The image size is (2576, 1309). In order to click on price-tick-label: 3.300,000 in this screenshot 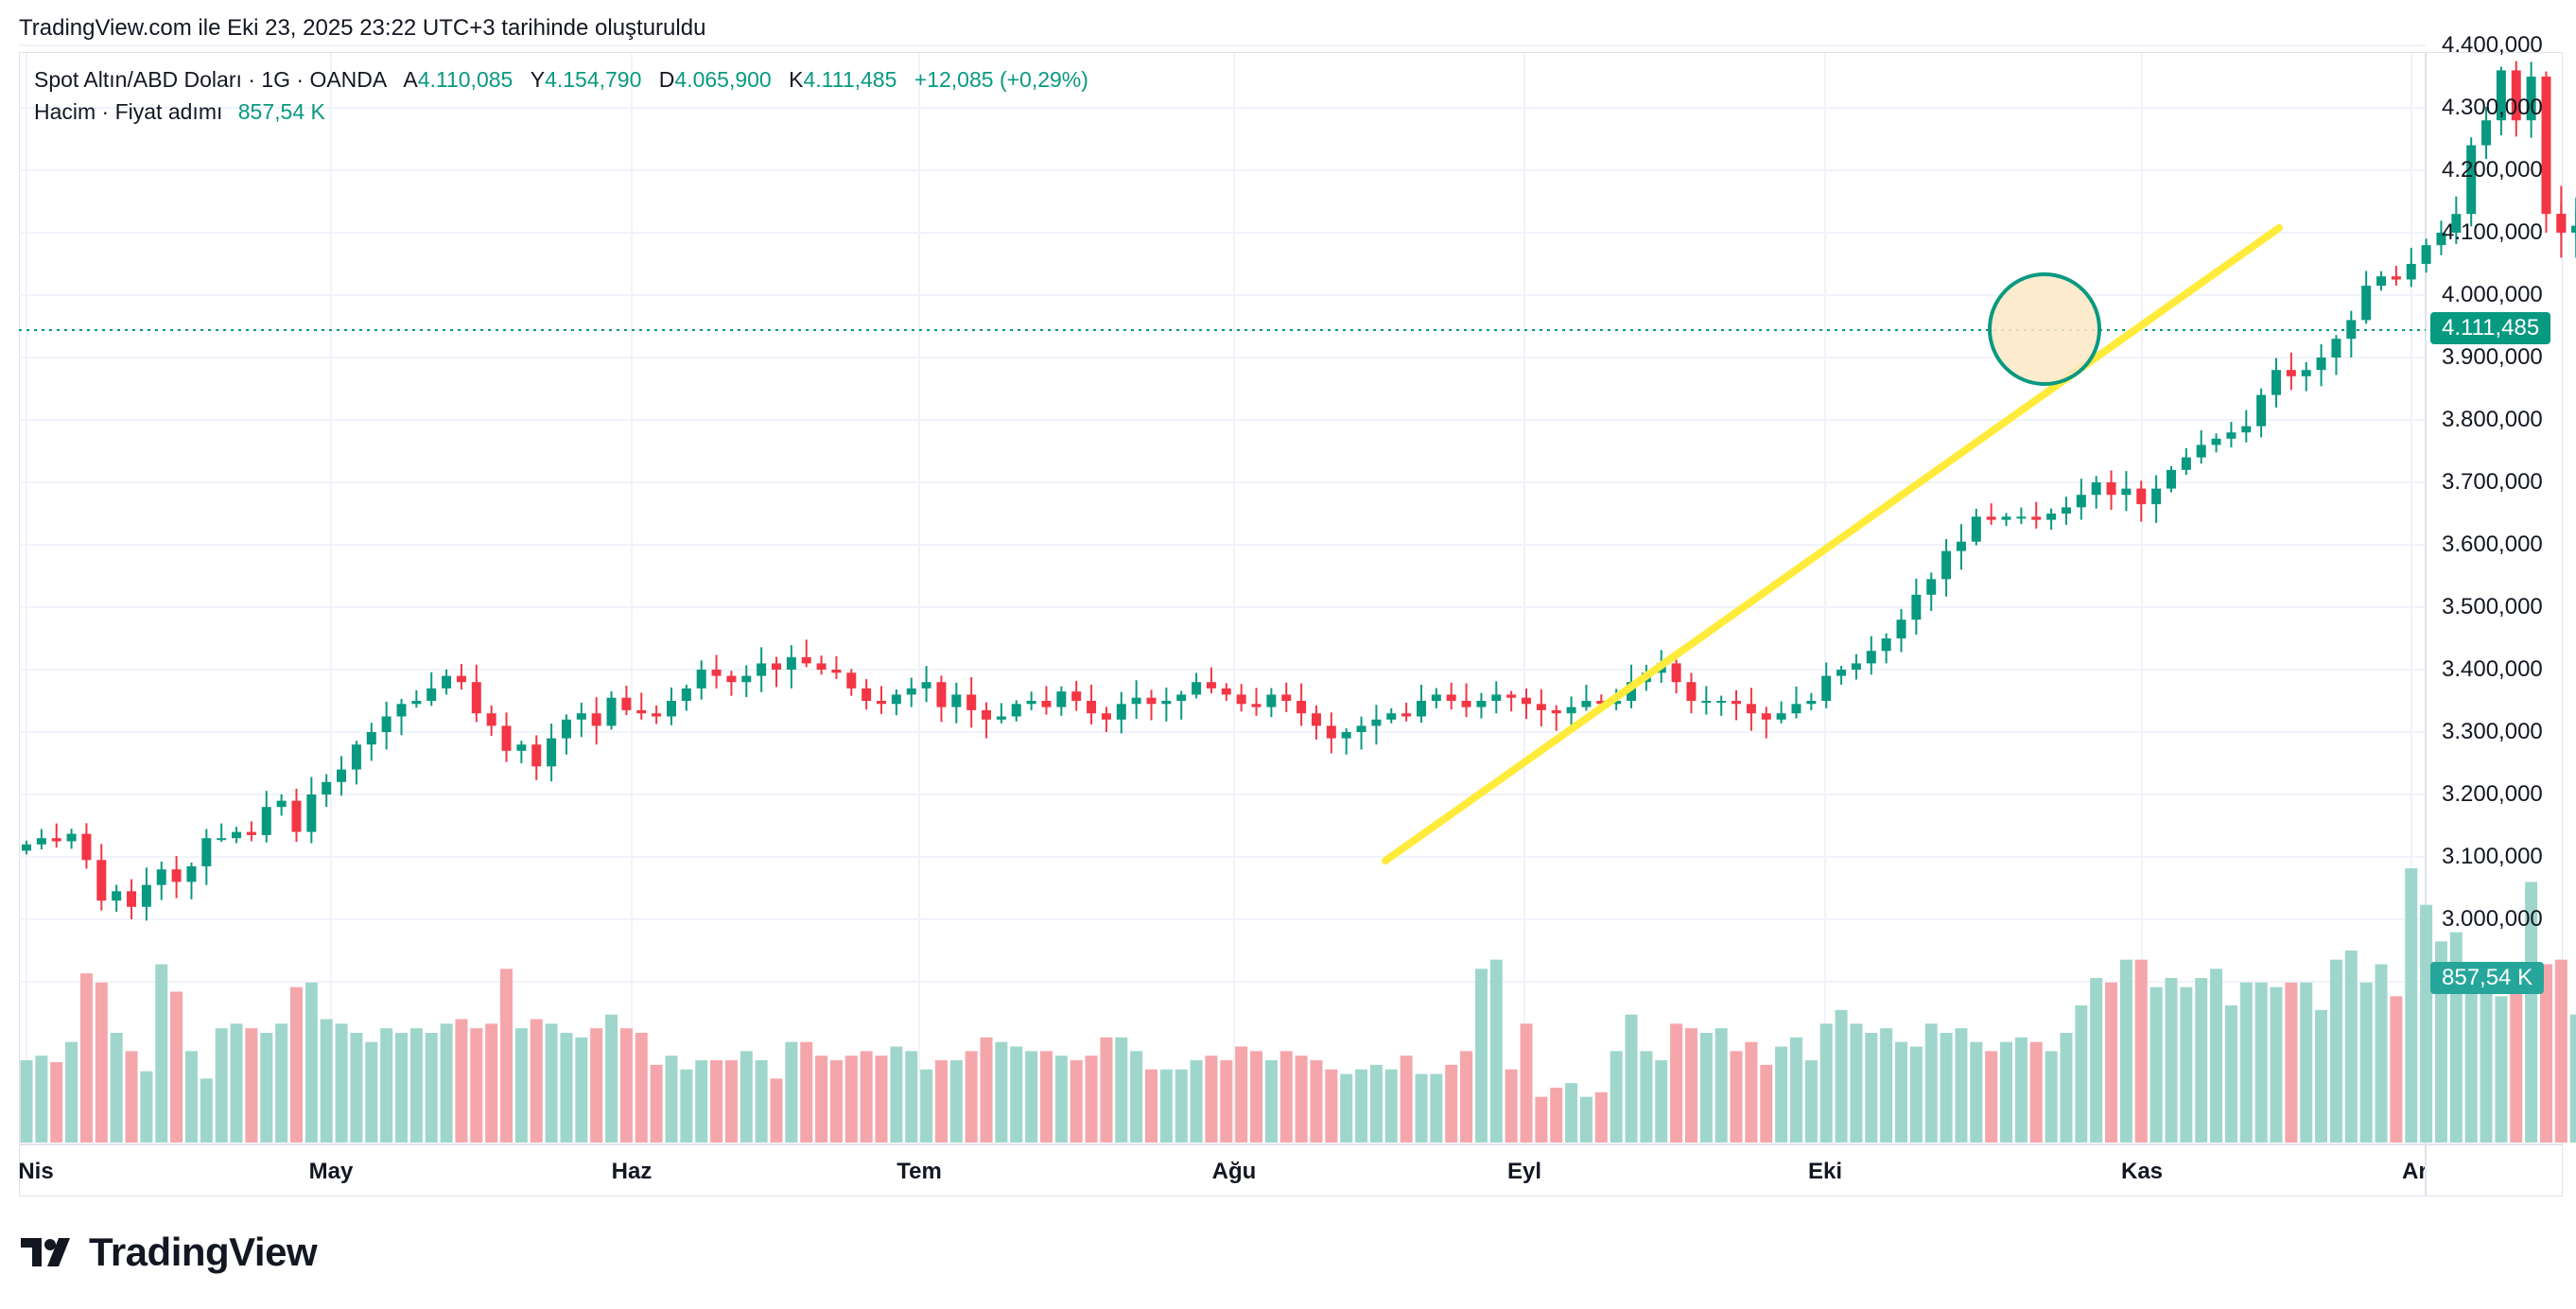, I will do `click(2492, 732)`.